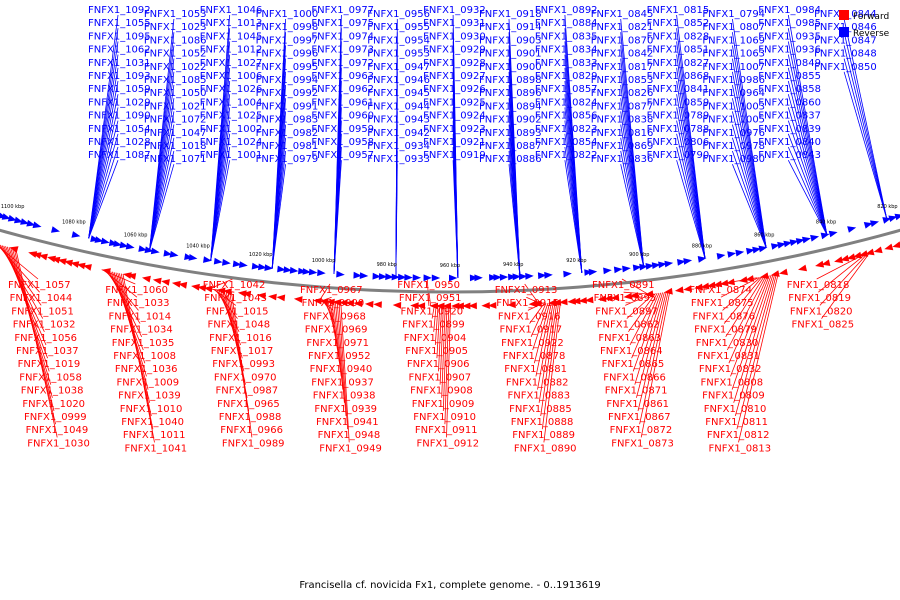  What do you see at coordinates (151, 409) in the screenshot?
I see `forward-gene-label: FNFX1_1010` at bounding box center [151, 409].